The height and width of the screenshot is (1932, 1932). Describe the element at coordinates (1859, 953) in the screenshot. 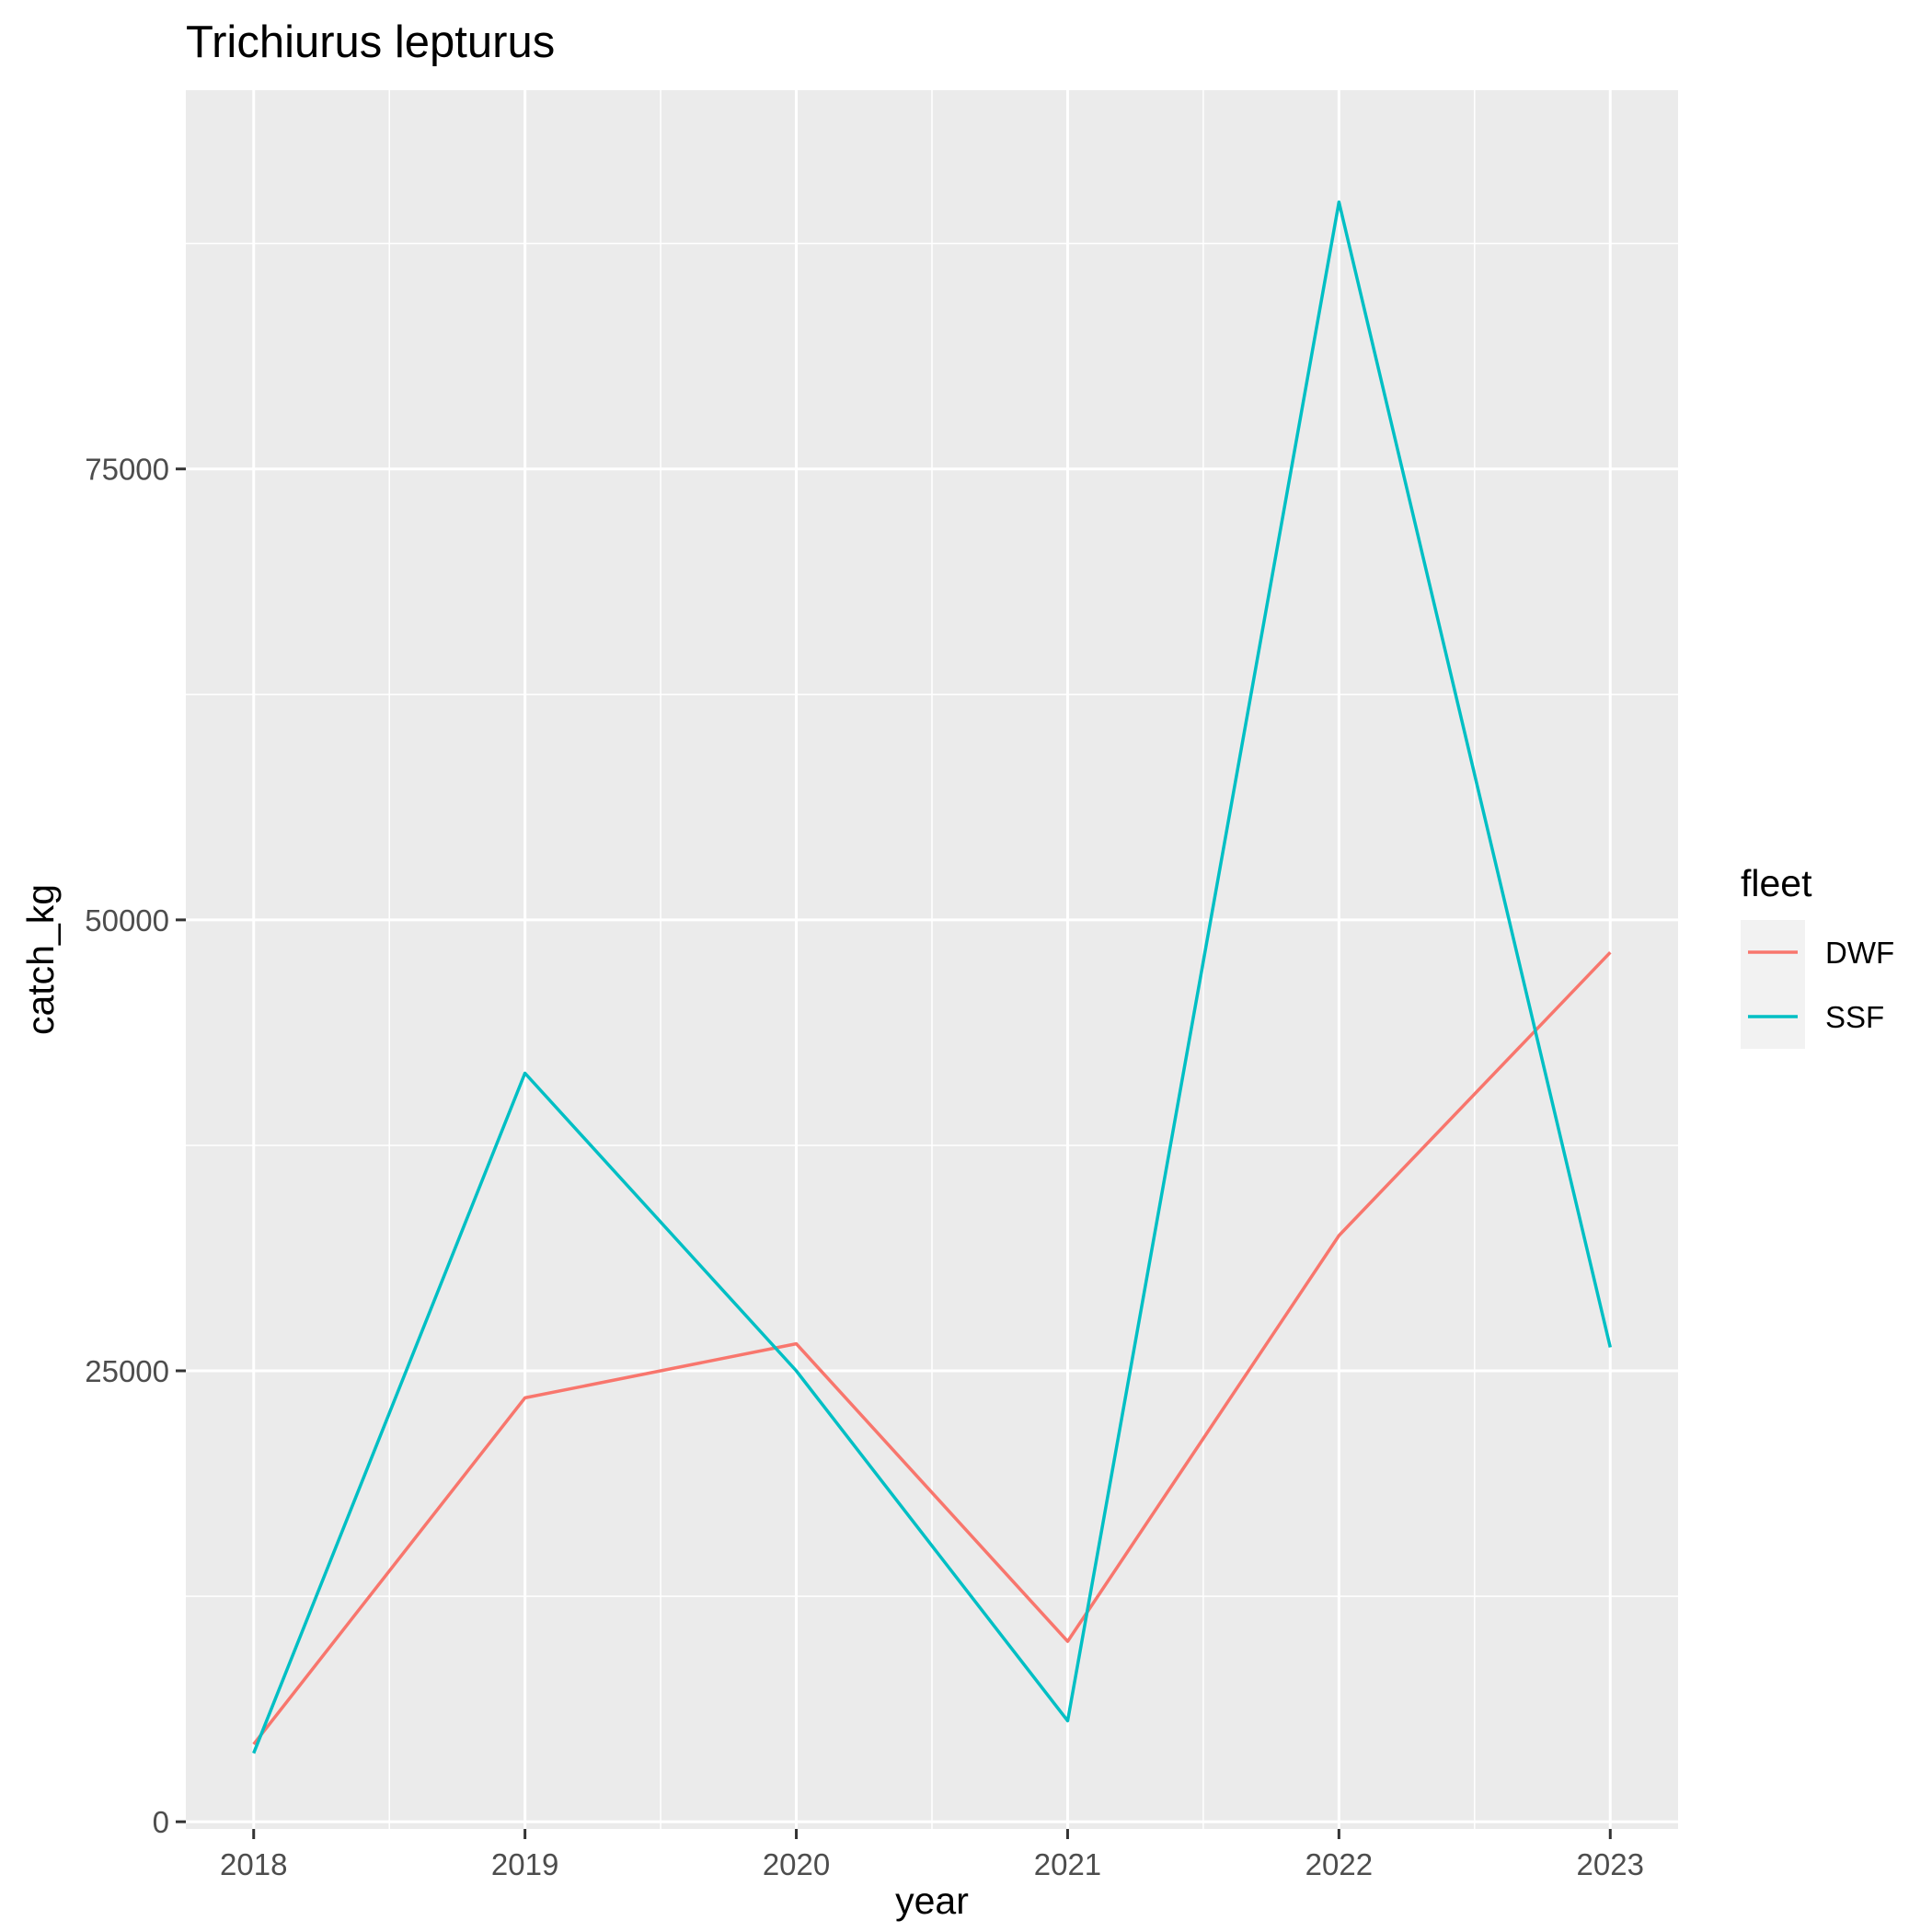

I see `legend-label-dwf: DWF` at that location.